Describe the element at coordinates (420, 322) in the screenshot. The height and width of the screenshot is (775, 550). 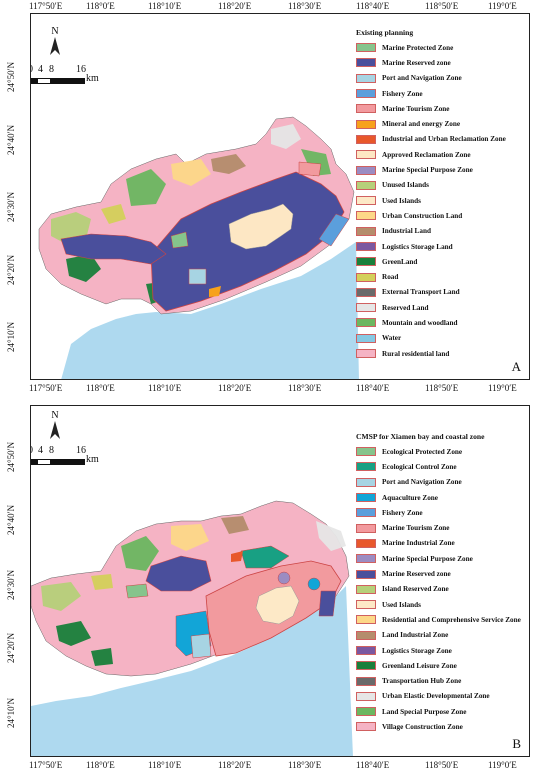
I see `legend-label: Mountain and woodland` at that location.